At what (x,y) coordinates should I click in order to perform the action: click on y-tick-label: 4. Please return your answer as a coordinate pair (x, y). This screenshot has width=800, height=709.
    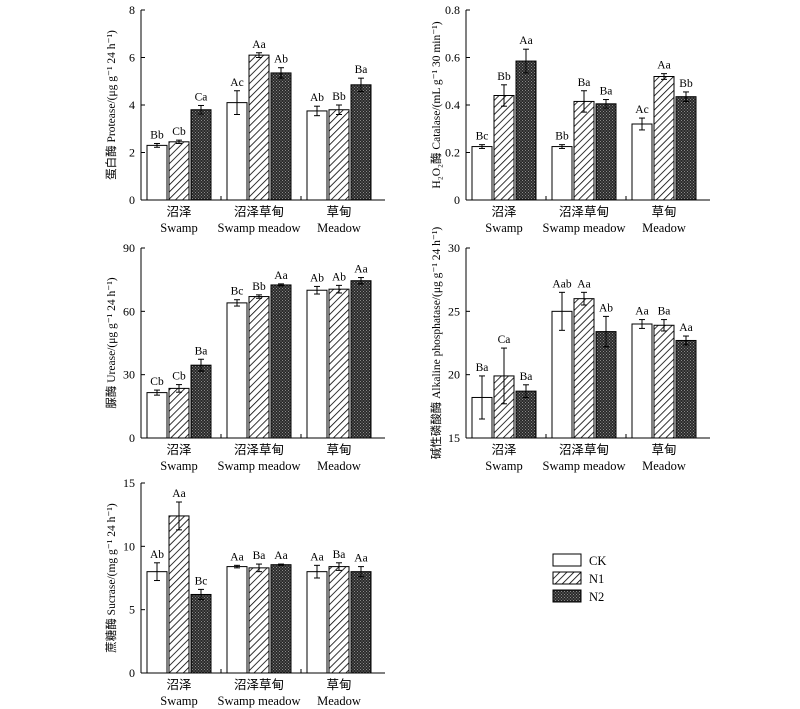
    Looking at the image, I should click on (132, 105).